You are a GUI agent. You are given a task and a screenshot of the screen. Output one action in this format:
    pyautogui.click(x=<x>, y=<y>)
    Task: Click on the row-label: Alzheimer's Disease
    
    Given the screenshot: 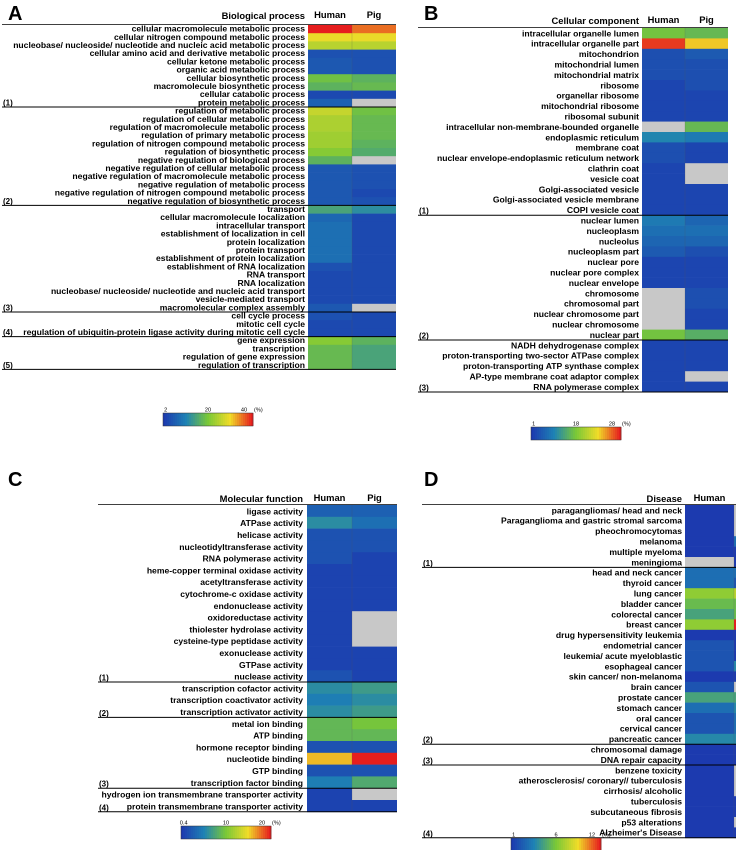 What is the action you would take?
    pyautogui.click(x=640, y=833)
    